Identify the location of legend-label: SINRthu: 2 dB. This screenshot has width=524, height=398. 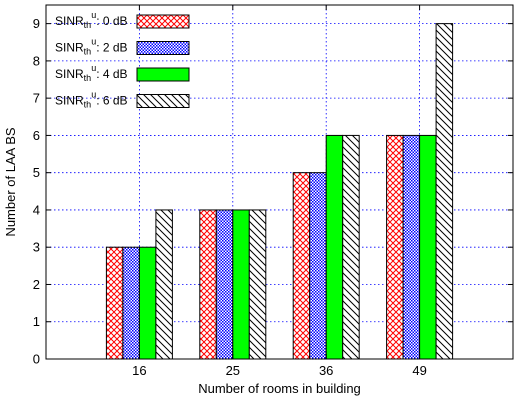
(91, 47).